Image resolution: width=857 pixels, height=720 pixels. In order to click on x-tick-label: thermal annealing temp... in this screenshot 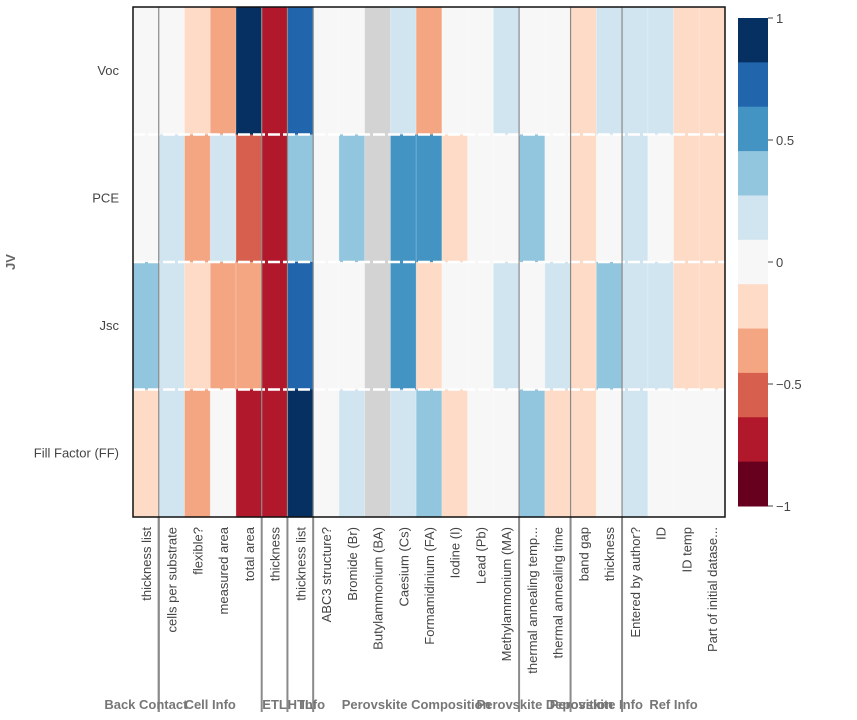, I will do `click(532, 600)`.